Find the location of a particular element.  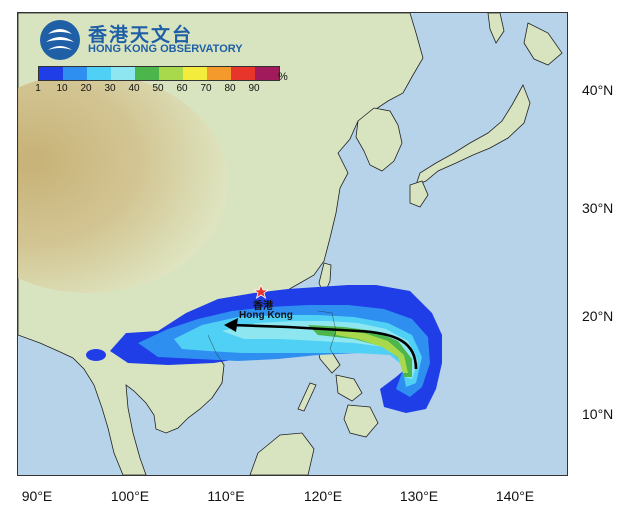

legend-color-bar is located at coordinates (159, 73).